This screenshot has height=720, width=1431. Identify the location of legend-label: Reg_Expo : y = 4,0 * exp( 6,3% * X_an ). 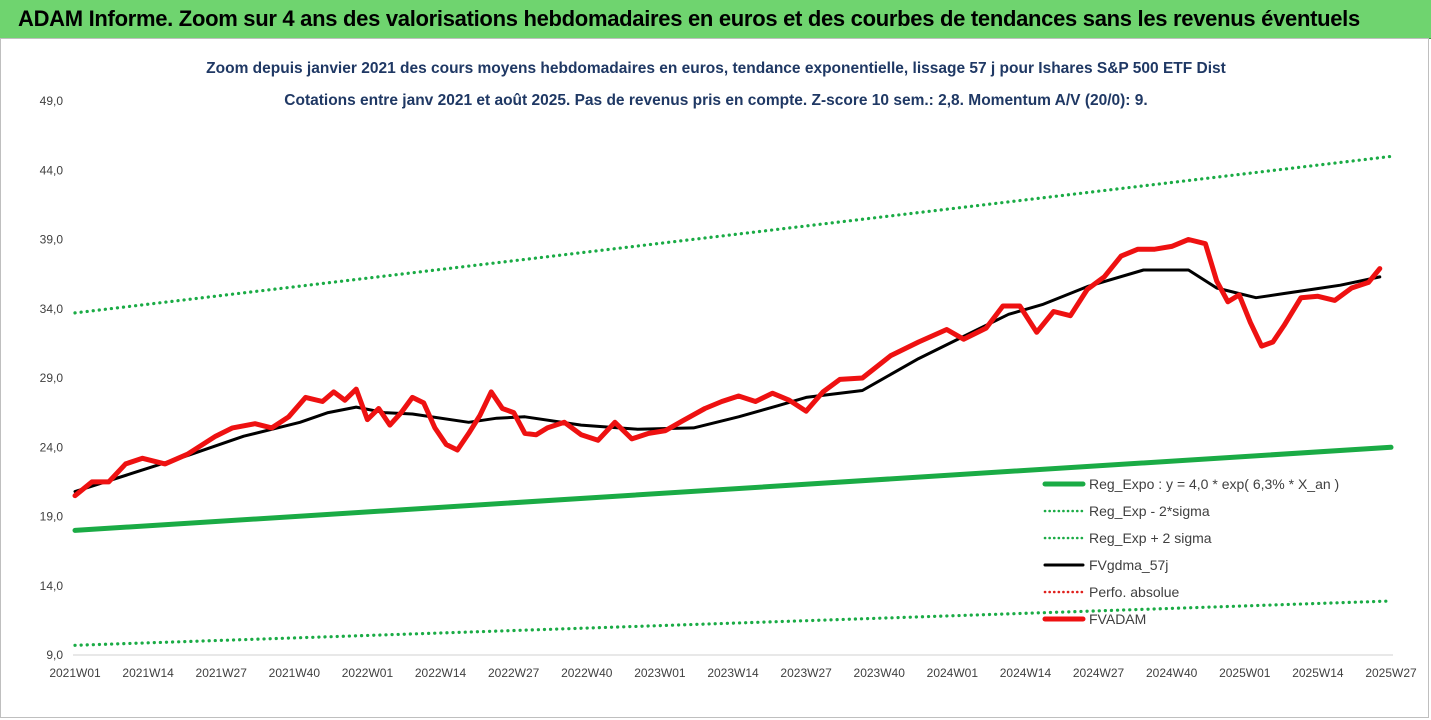
(1214, 484).